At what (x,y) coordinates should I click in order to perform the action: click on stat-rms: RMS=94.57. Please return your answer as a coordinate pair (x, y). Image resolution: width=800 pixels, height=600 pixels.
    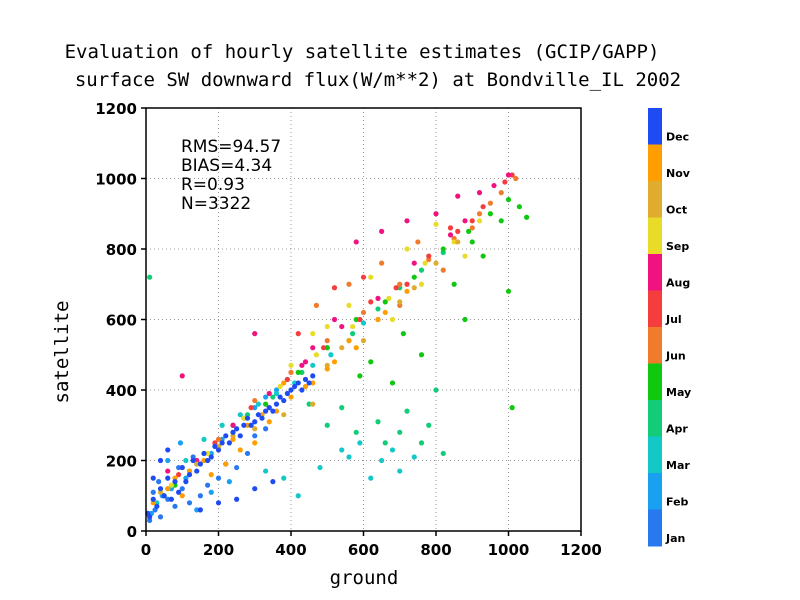
    Looking at the image, I should click on (231, 147).